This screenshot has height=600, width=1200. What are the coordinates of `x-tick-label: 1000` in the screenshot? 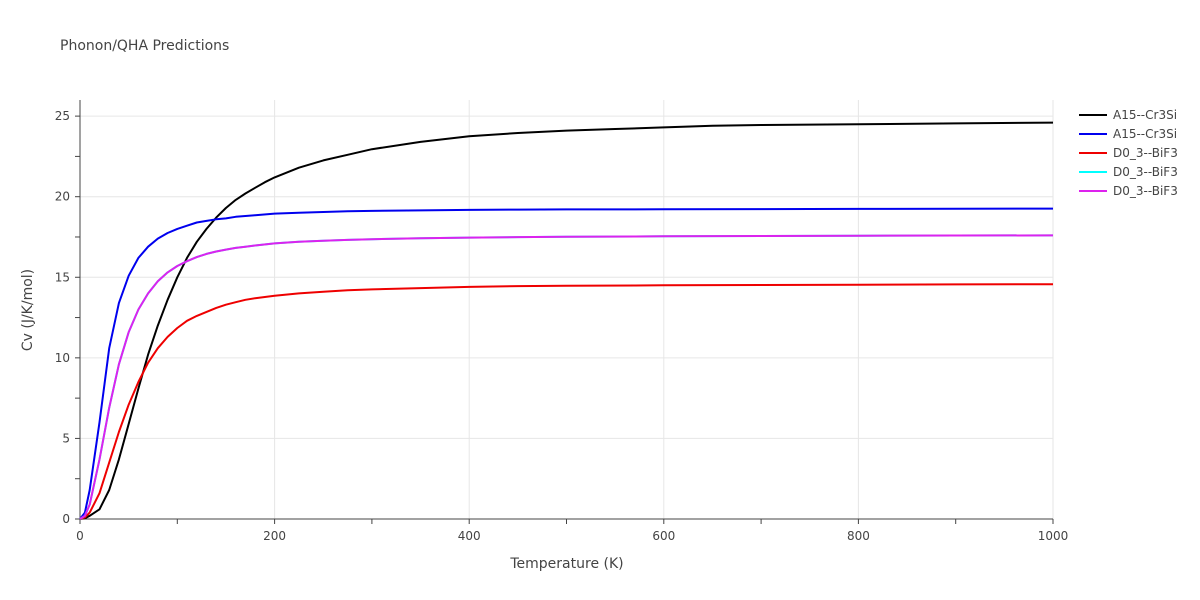 It's located at (1053, 536).